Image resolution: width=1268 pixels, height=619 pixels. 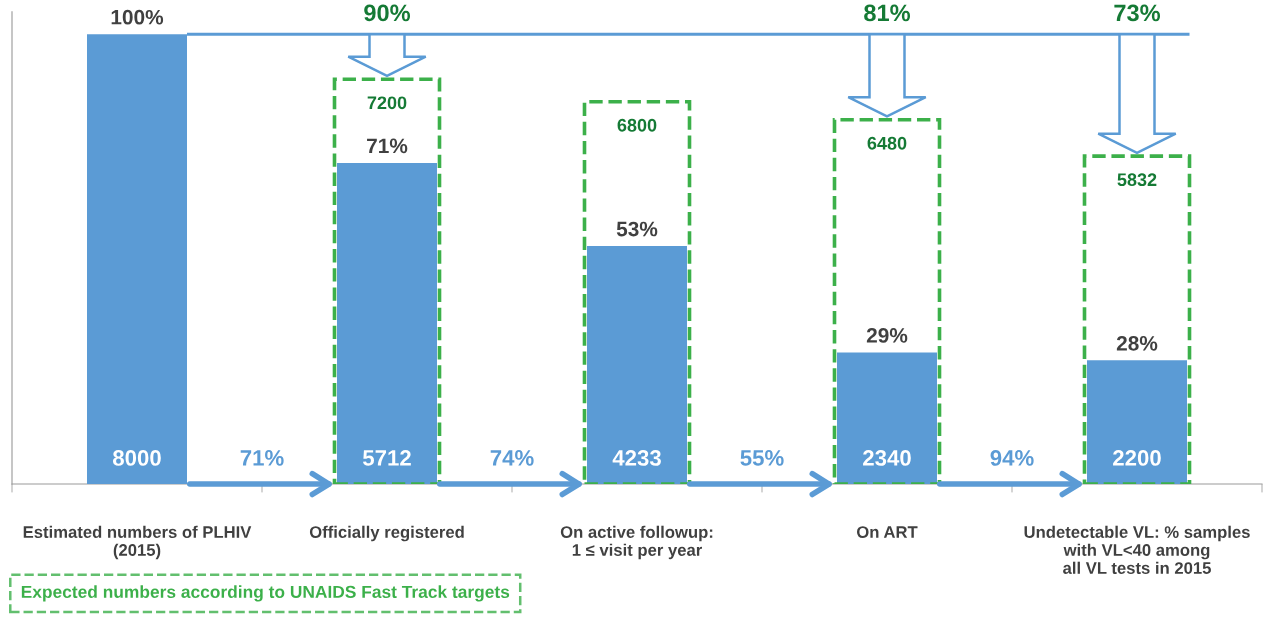 What do you see at coordinates (1137, 549) in the screenshot?
I see `x-tick-label: Undetectable VL: % samples with VL<40 among all VL tests in 2015` at bounding box center [1137, 549].